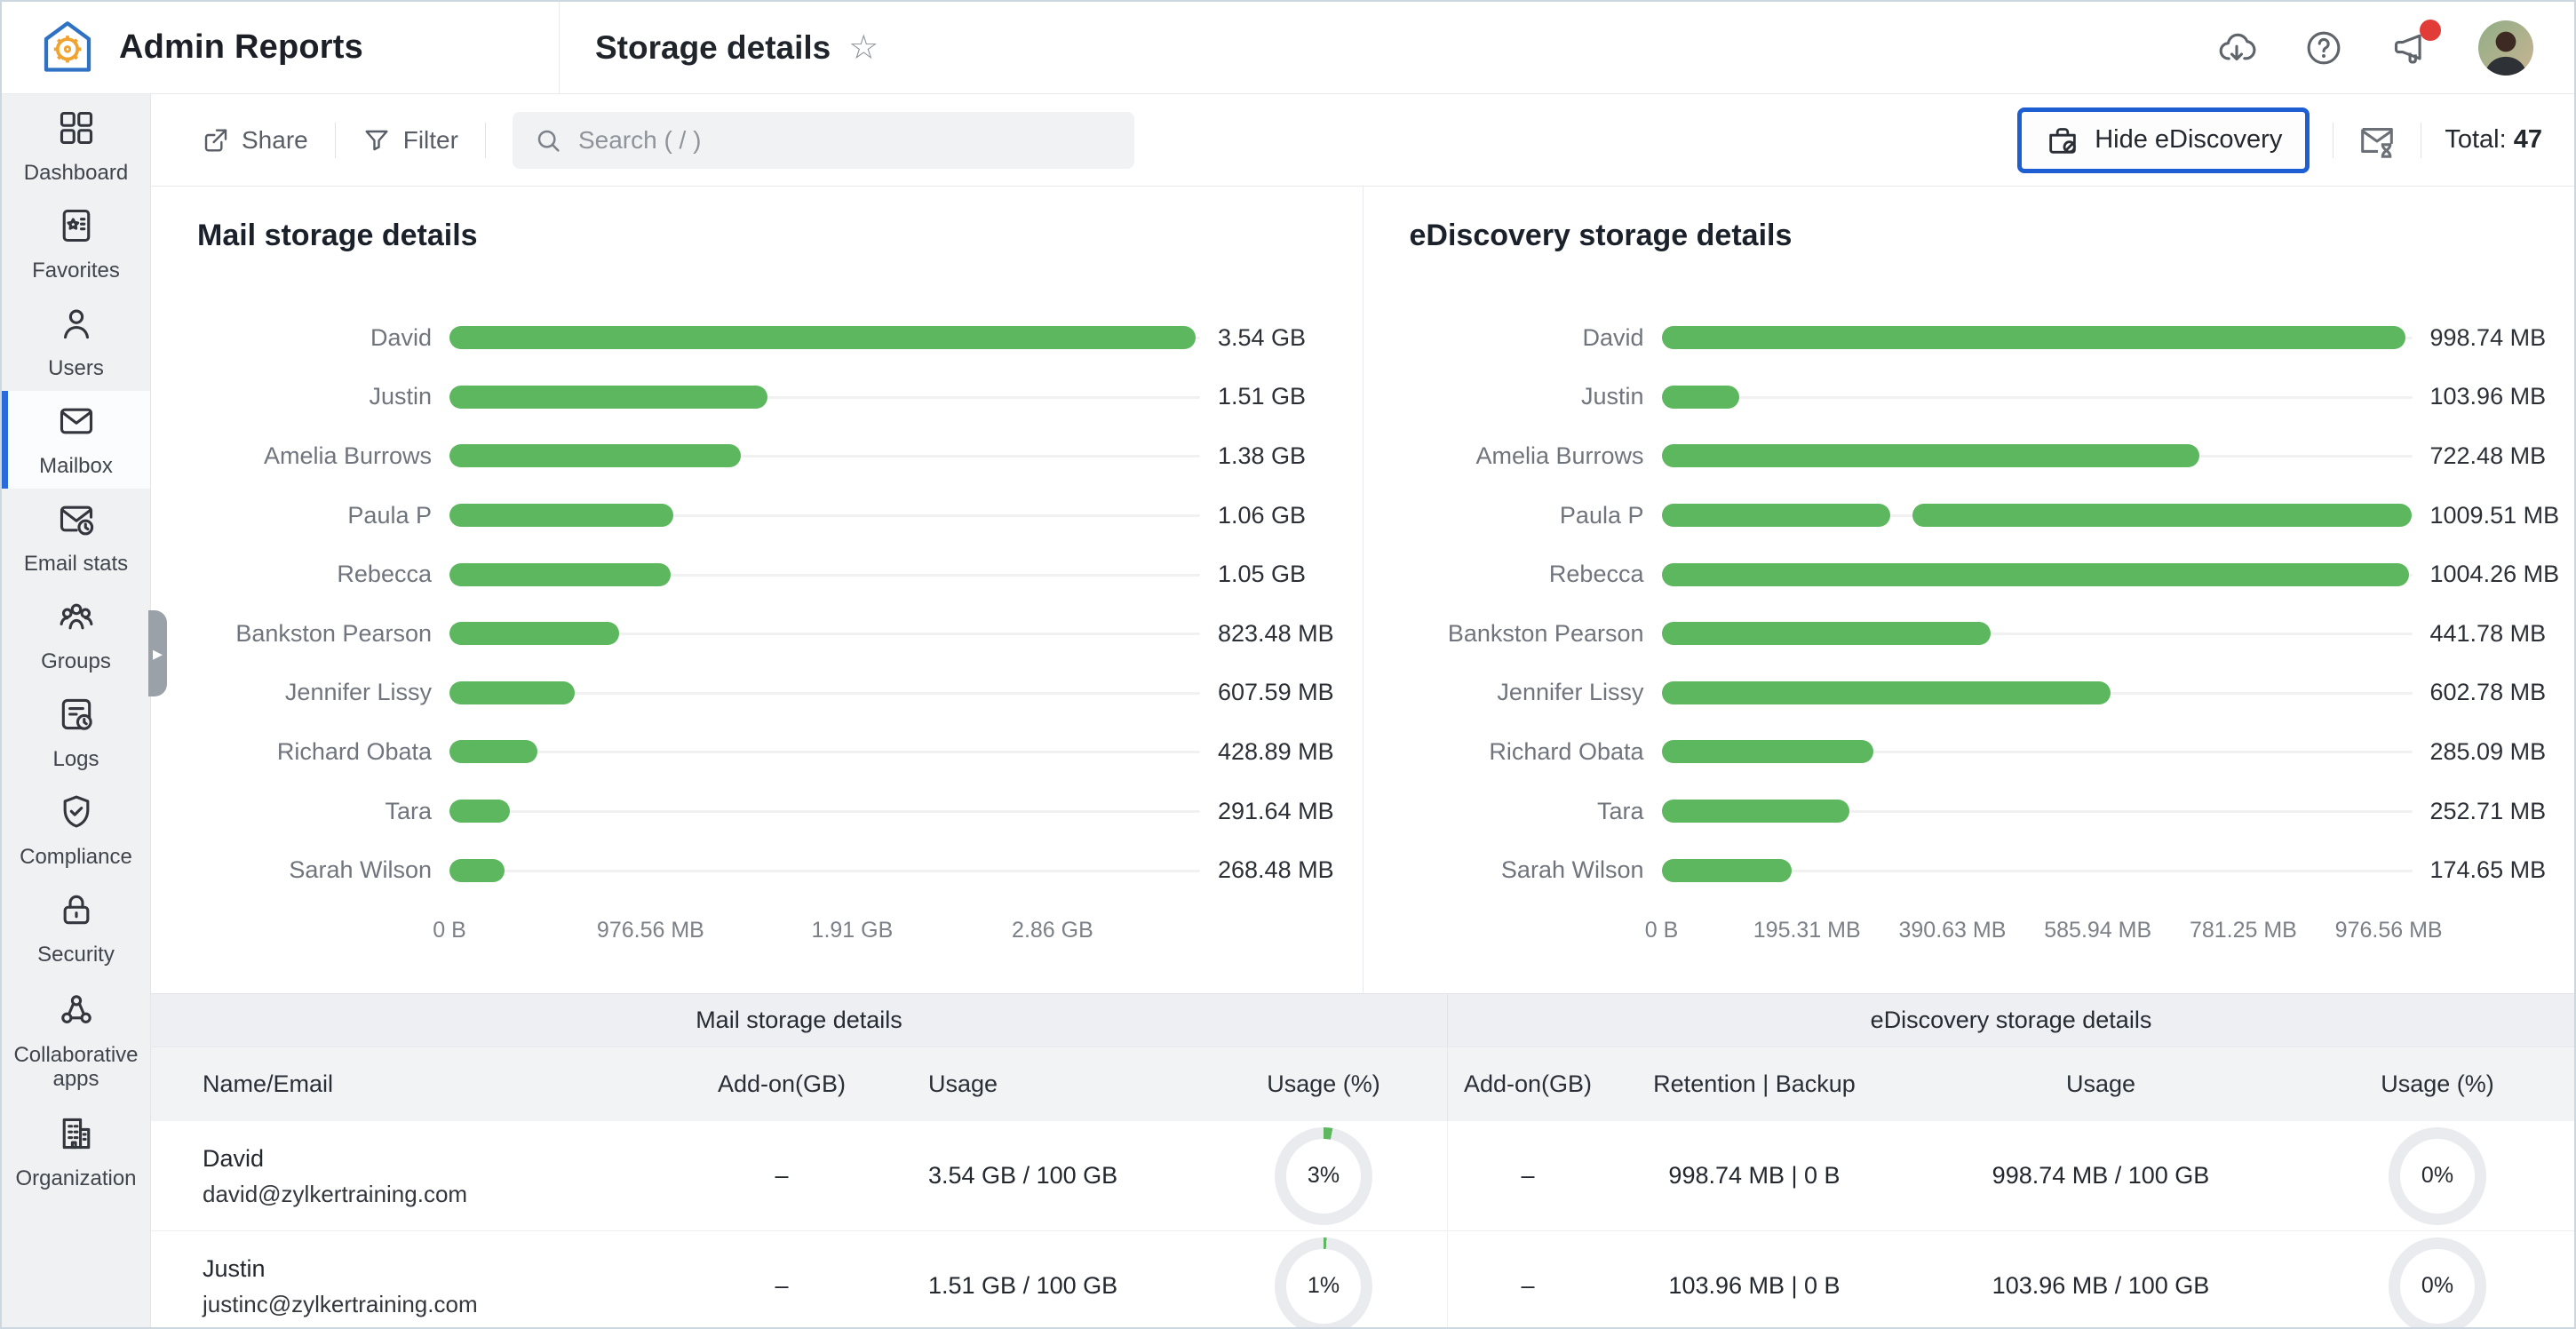 This screenshot has width=2576, height=1329. I want to click on cloud-download-icon, so click(2236, 48).